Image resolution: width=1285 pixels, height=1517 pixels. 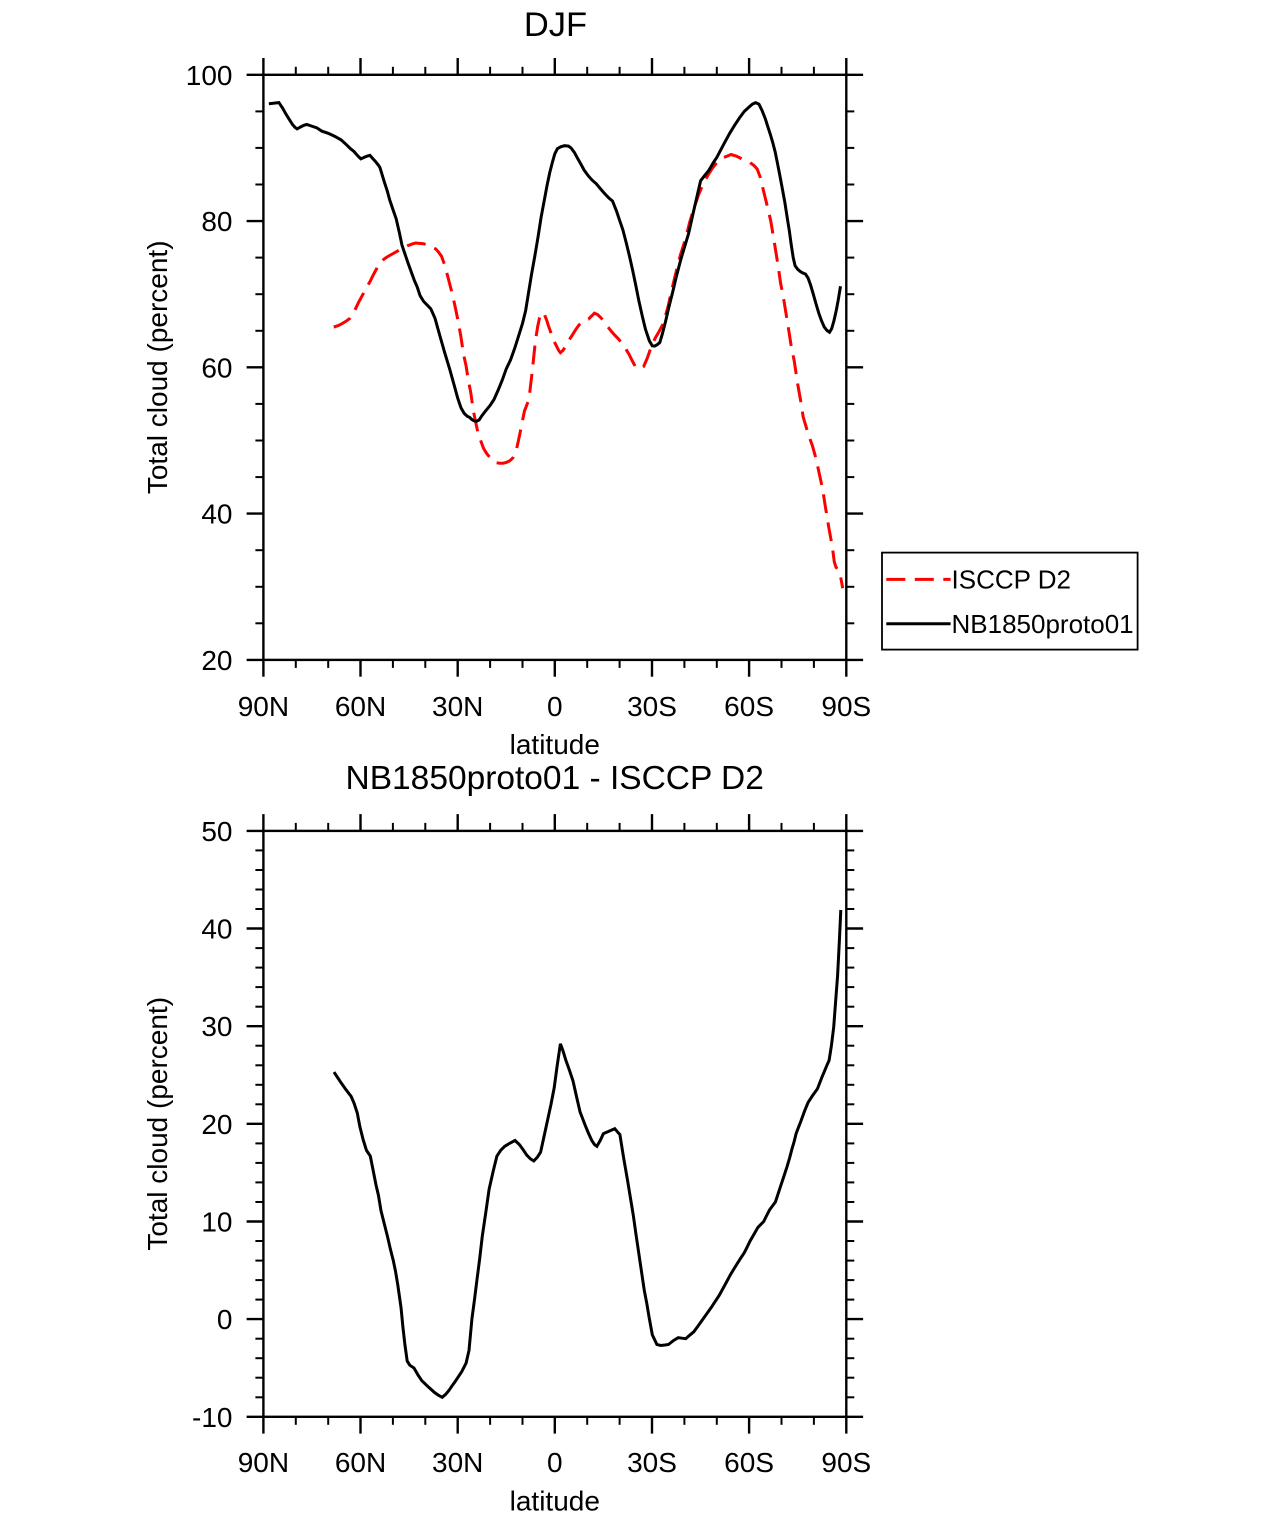 What do you see at coordinates (216, 831) in the screenshot?
I see `svg-text: 50` at bounding box center [216, 831].